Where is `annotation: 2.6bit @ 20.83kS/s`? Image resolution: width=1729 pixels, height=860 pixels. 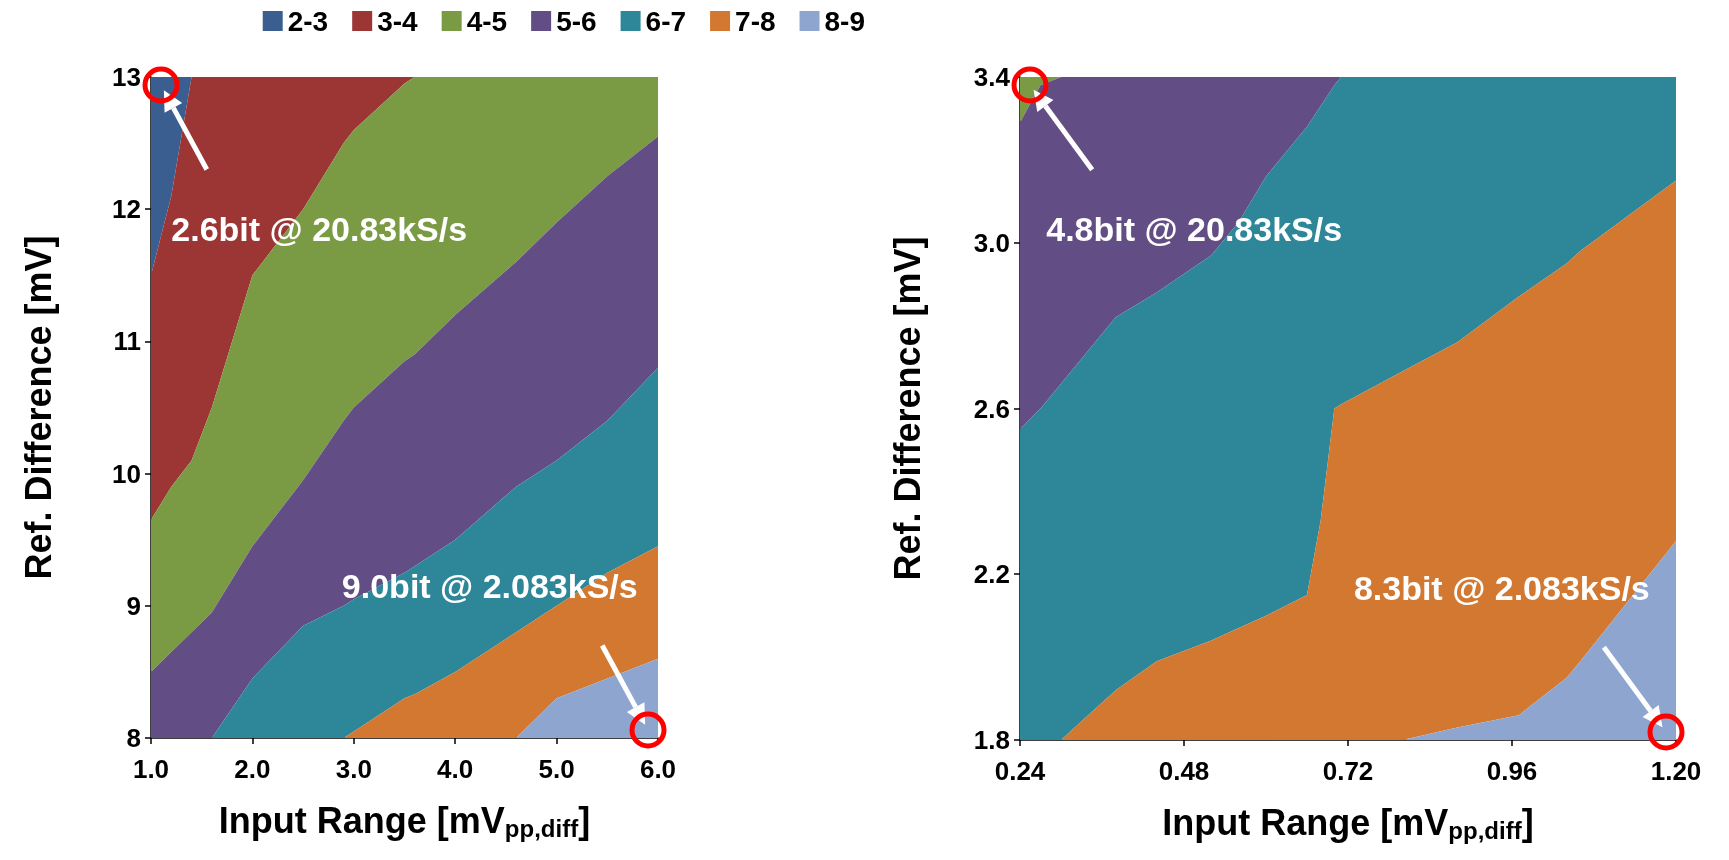
annotation: 2.6bit @ 20.83kS/s is located at coordinates (319, 229).